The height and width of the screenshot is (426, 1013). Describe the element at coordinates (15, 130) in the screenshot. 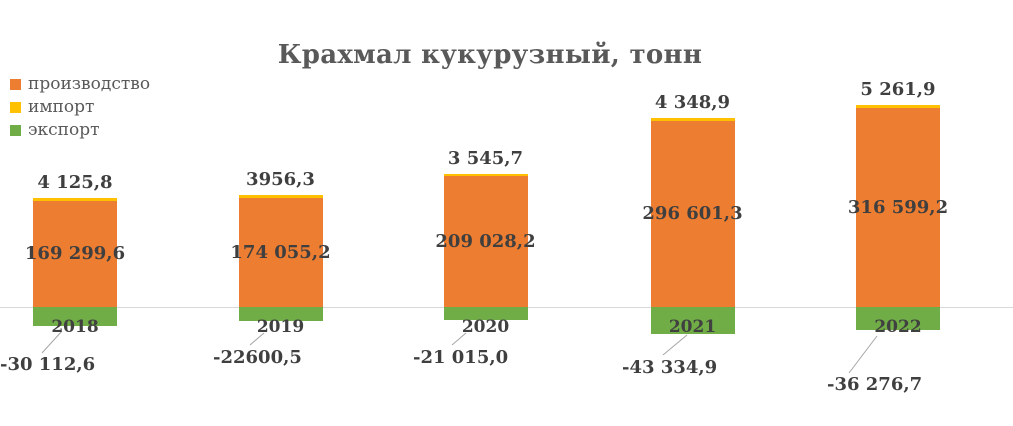

I see `export-swatch-icon` at that location.